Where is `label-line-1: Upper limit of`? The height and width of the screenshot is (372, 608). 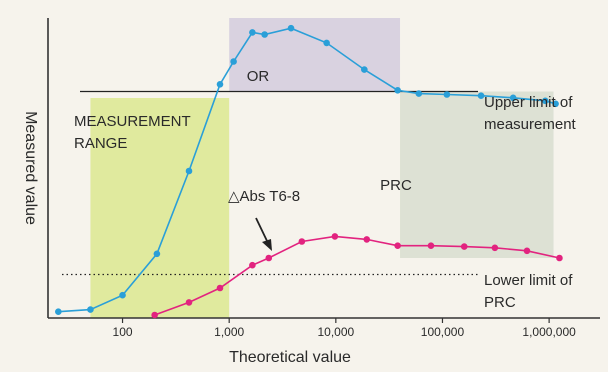 label-line-1: Upper limit of is located at coordinates (528, 102).